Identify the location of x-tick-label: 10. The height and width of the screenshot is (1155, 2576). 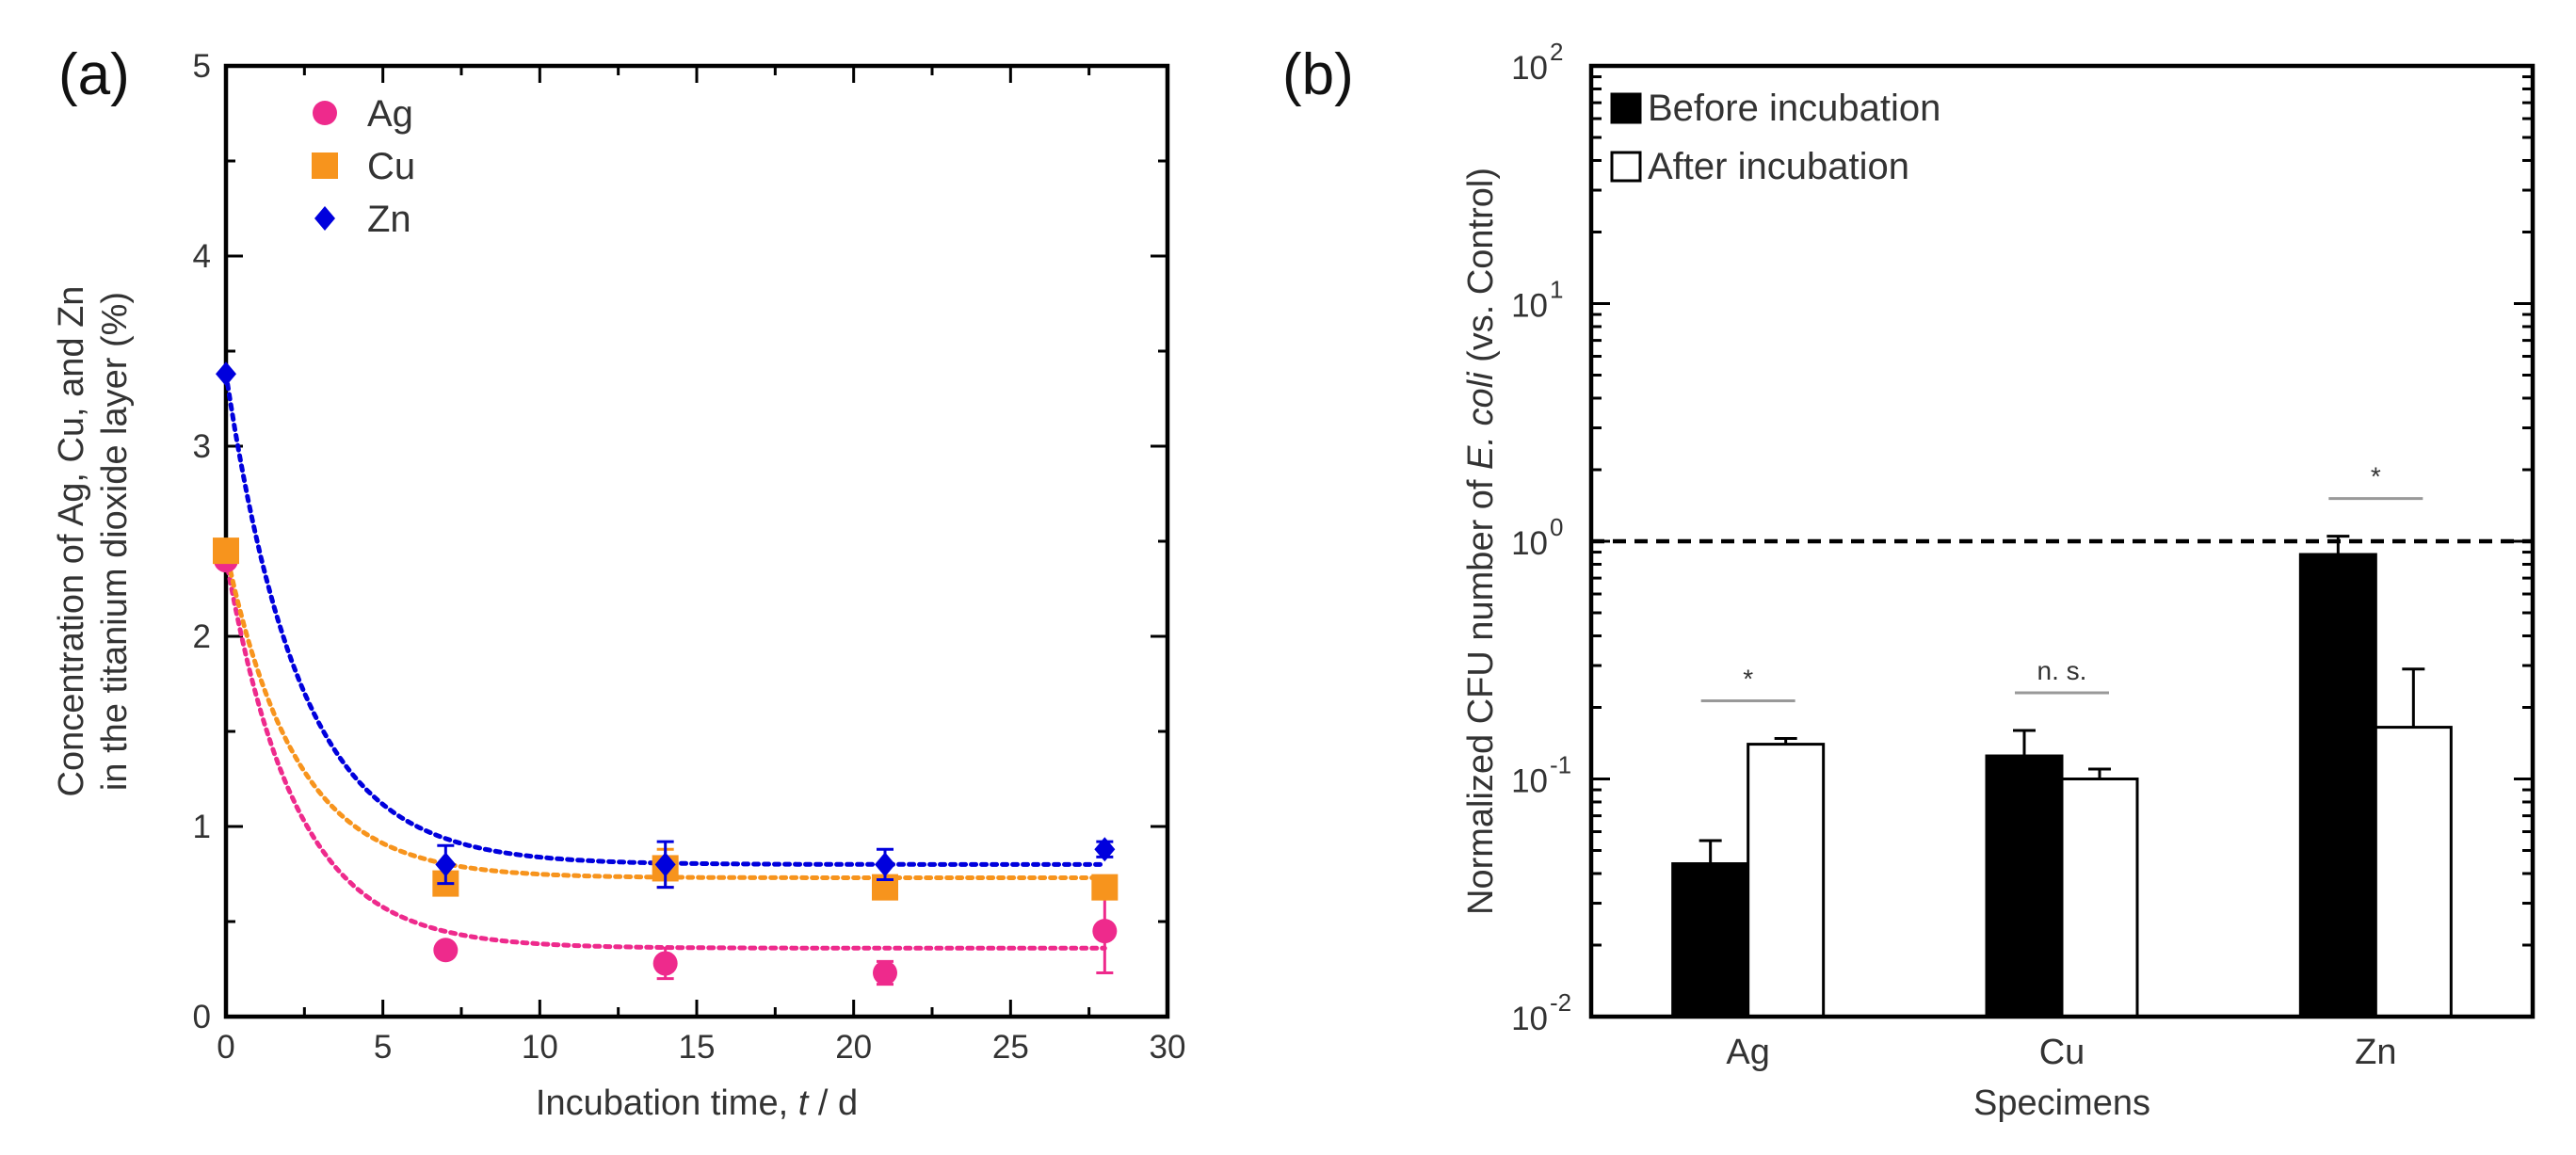
(540, 1047).